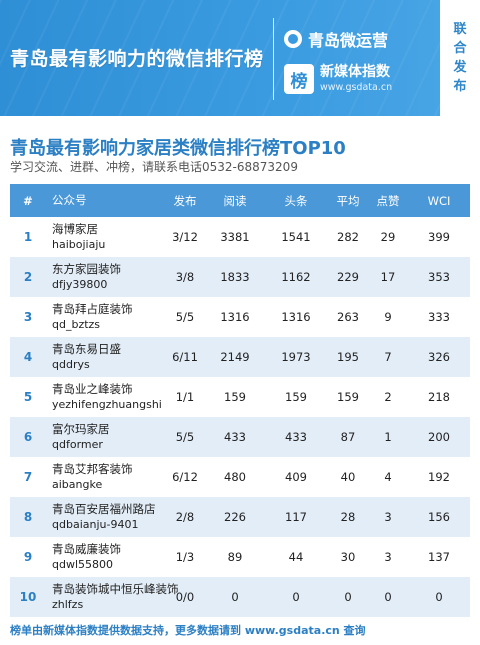 The width and height of the screenshot is (480, 645). What do you see at coordinates (105, 397) in the screenshot?
I see `account-cell: 青岛业之峰装饰 yezhifengzhuangshi` at bounding box center [105, 397].